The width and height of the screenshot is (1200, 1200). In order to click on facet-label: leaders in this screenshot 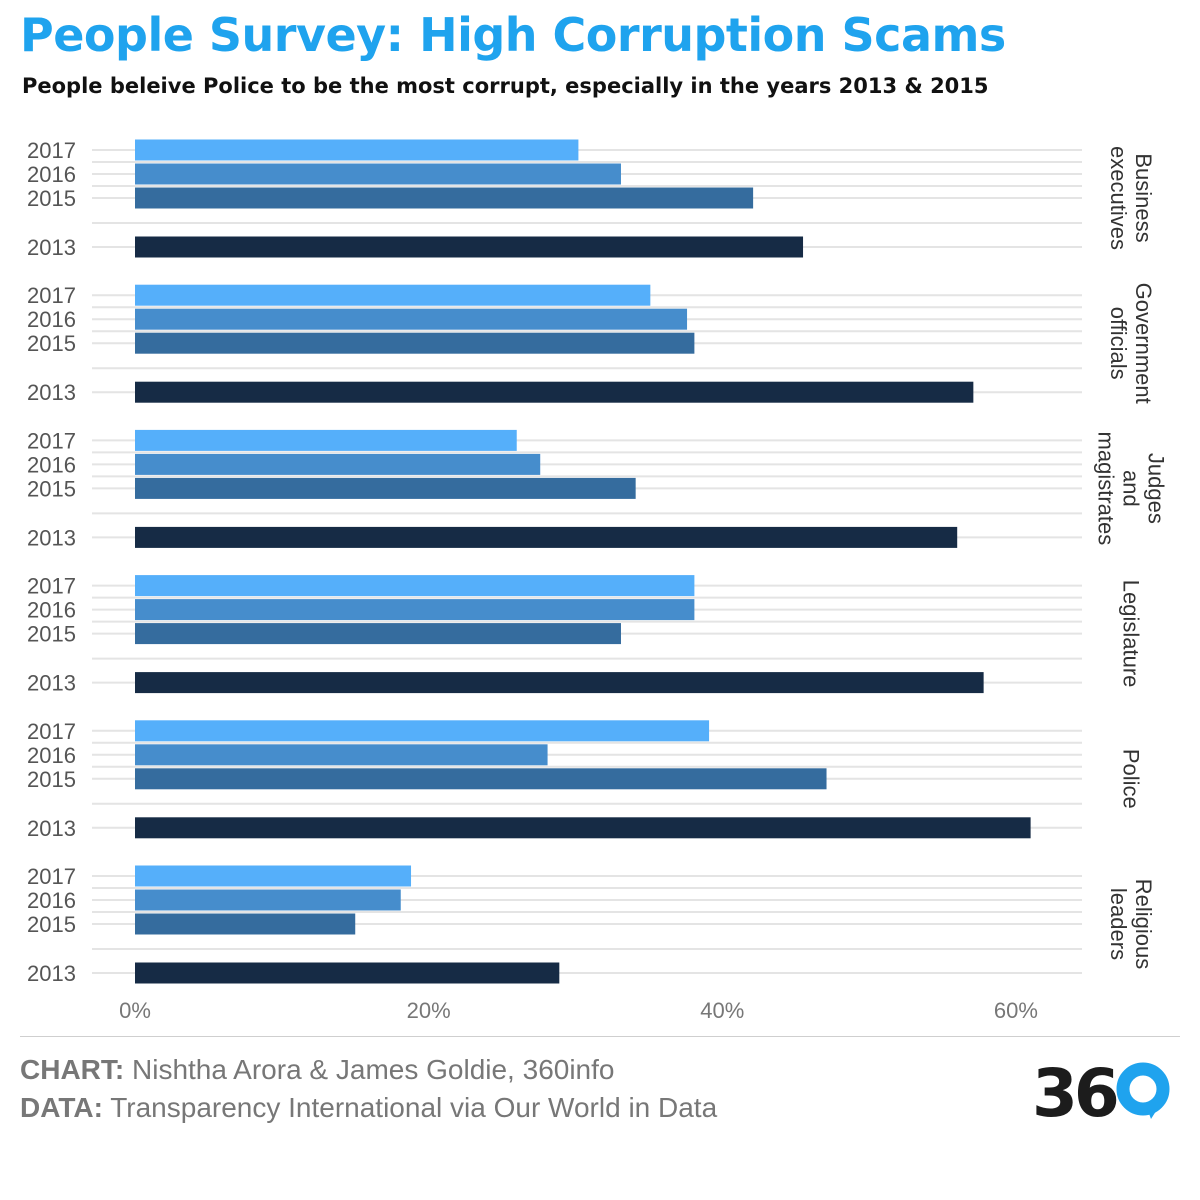, I will do `click(1118, 924)`.